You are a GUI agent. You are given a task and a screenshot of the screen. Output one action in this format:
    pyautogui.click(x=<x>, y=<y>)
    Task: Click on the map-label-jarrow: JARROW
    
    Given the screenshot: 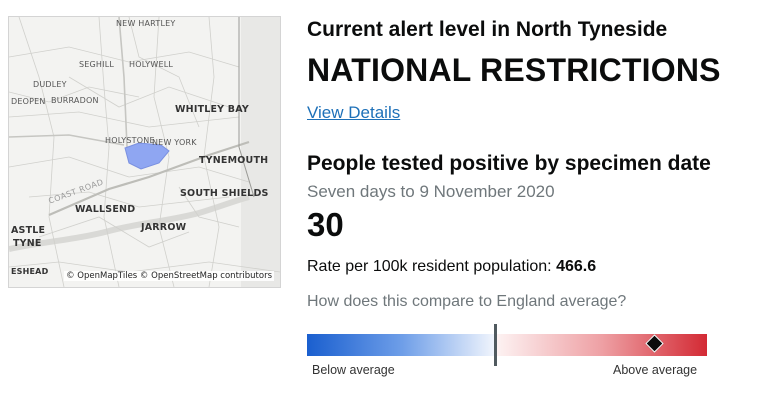 What is the action you would take?
    pyautogui.click(x=164, y=227)
    